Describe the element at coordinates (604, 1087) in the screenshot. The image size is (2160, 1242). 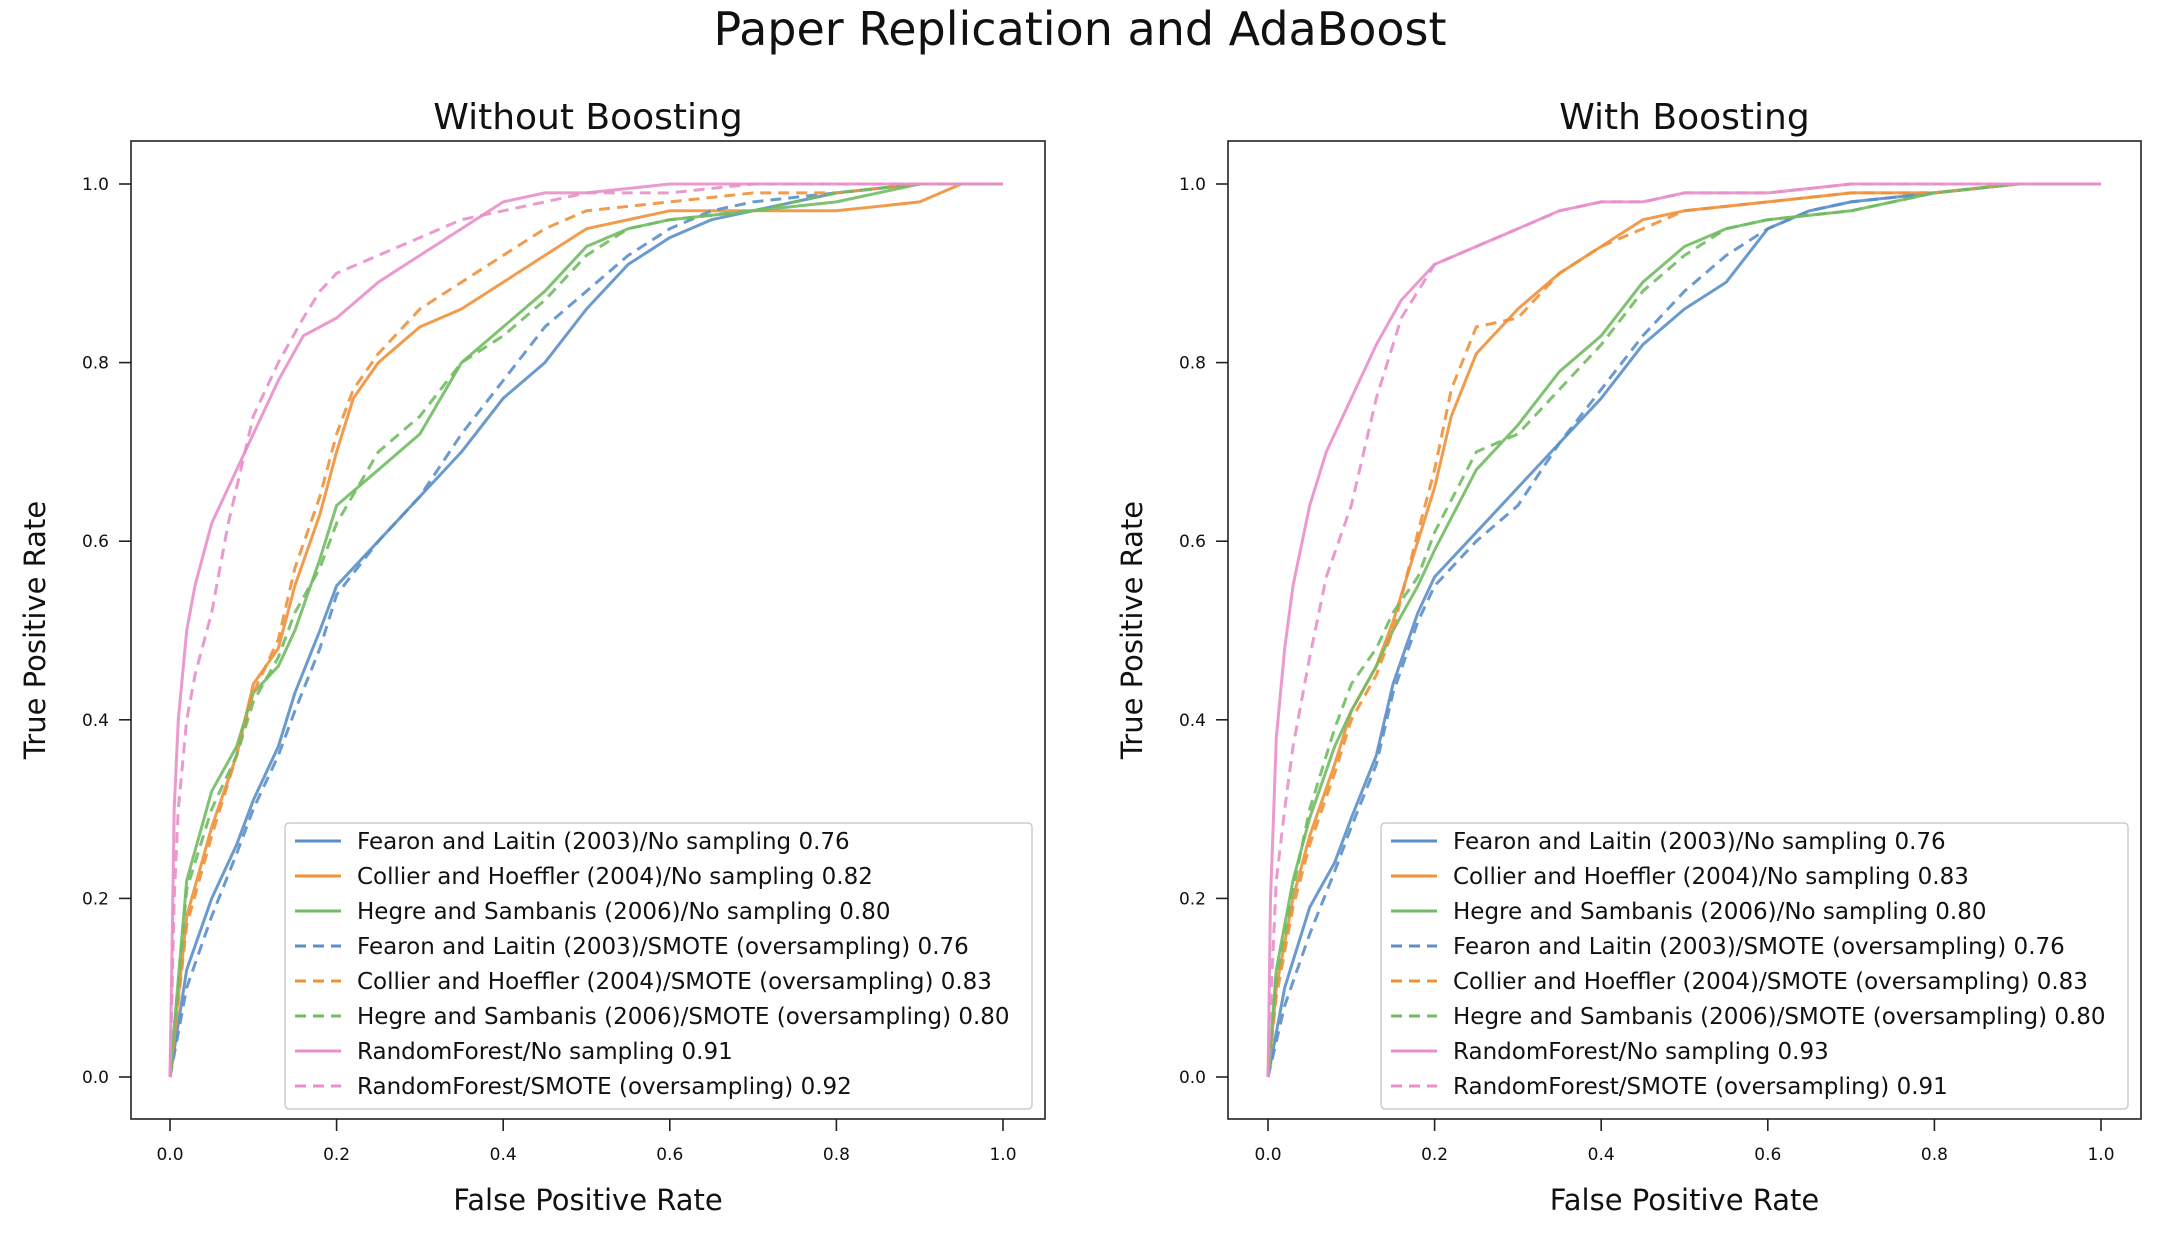
I see `legend-label: RandomForest/SMOTE (oversampling) 0.92` at that location.